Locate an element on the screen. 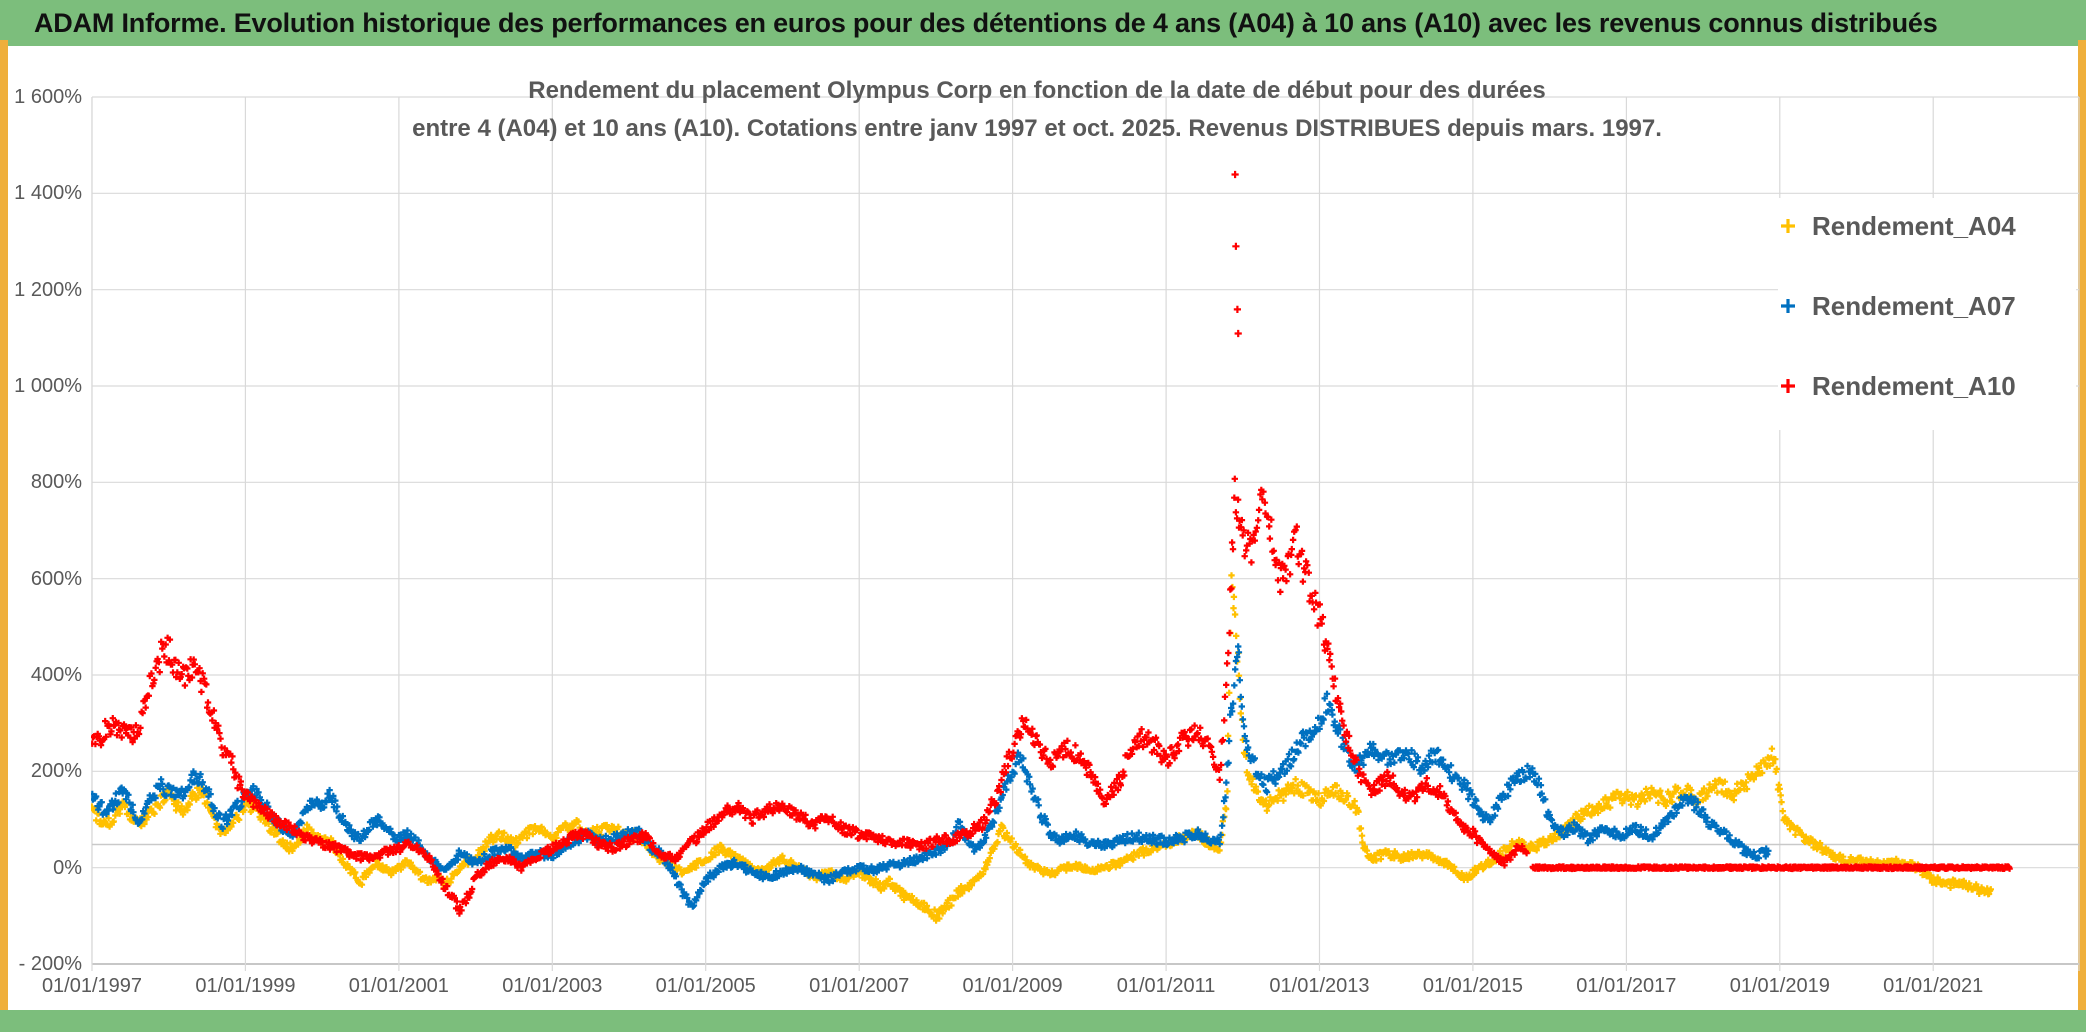 The width and height of the screenshot is (2086, 1032). y-axis-tick-label: 1 400% is located at coordinates (48, 193).